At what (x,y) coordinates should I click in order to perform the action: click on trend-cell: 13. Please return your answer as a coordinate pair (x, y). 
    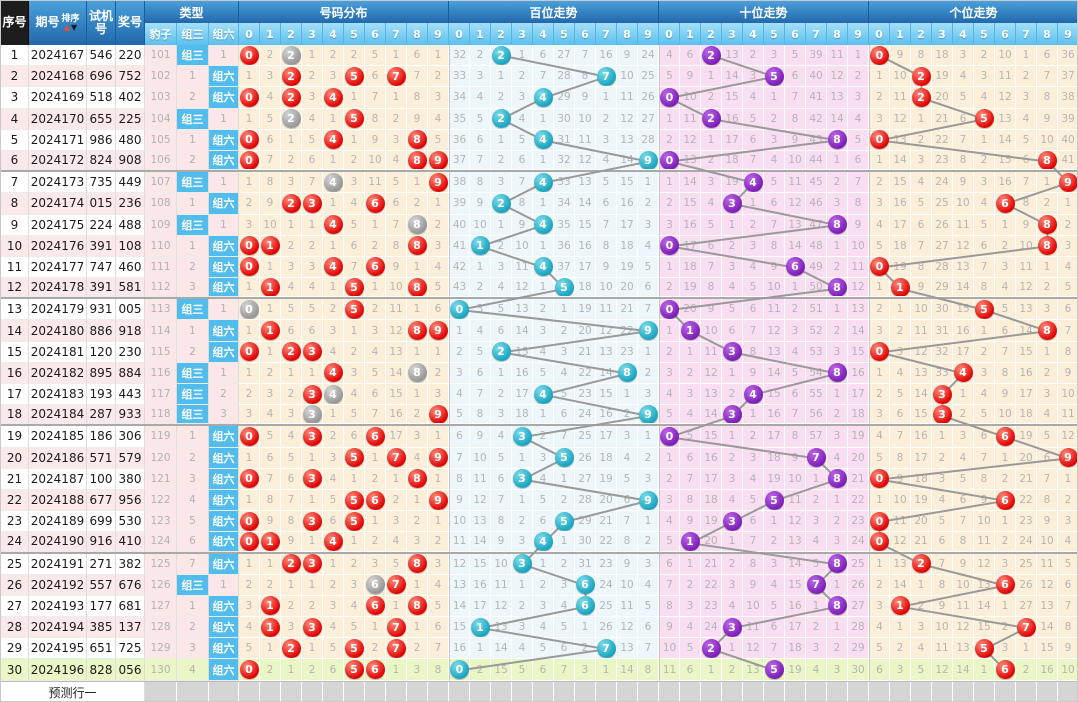
    Looking at the image, I should click on (480, 522).